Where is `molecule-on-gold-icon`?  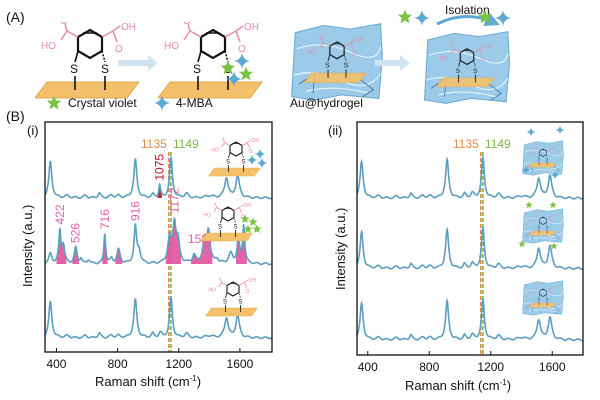 molecule-on-gold-icon is located at coordinates (88, 61).